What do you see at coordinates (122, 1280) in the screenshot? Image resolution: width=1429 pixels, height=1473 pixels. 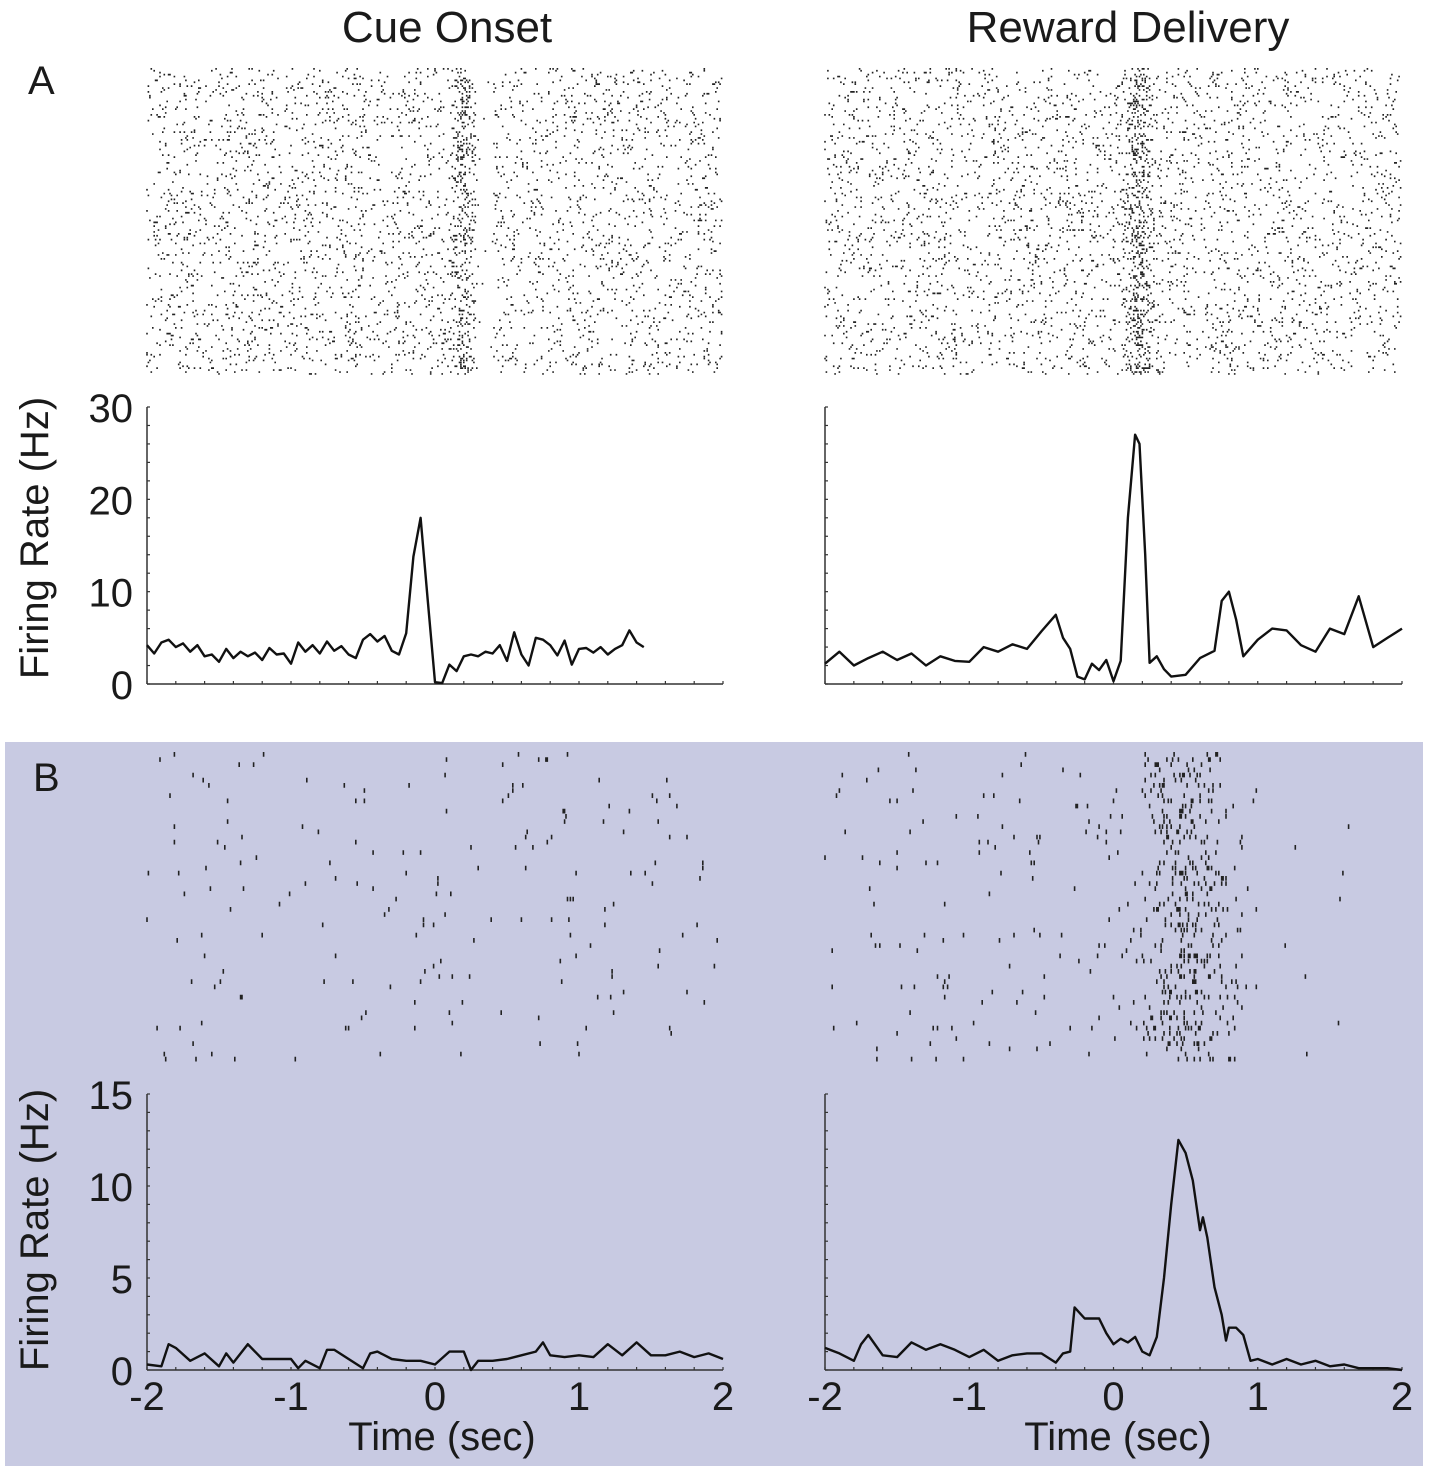 I see `y-tick-label: 5` at bounding box center [122, 1280].